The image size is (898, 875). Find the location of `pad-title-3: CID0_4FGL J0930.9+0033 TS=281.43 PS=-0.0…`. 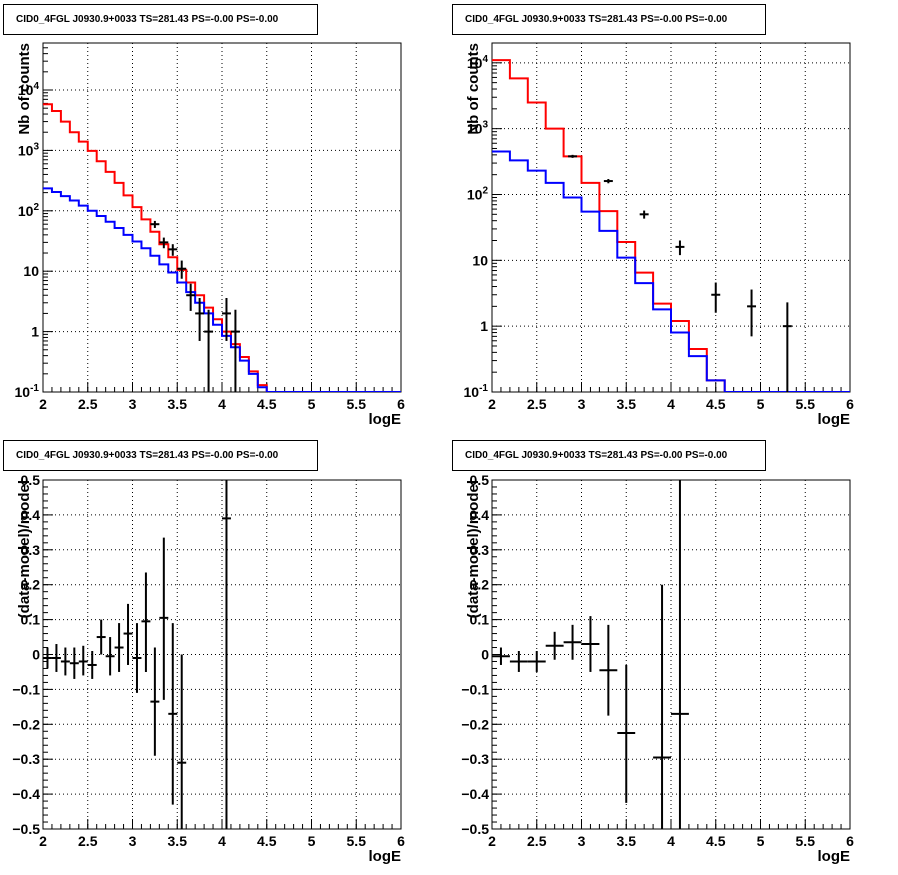

pad-title-3: CID0_4FGL J0930.9+0033 TS=281.43 PS=-0.0… is located at coordinates (160, 455).